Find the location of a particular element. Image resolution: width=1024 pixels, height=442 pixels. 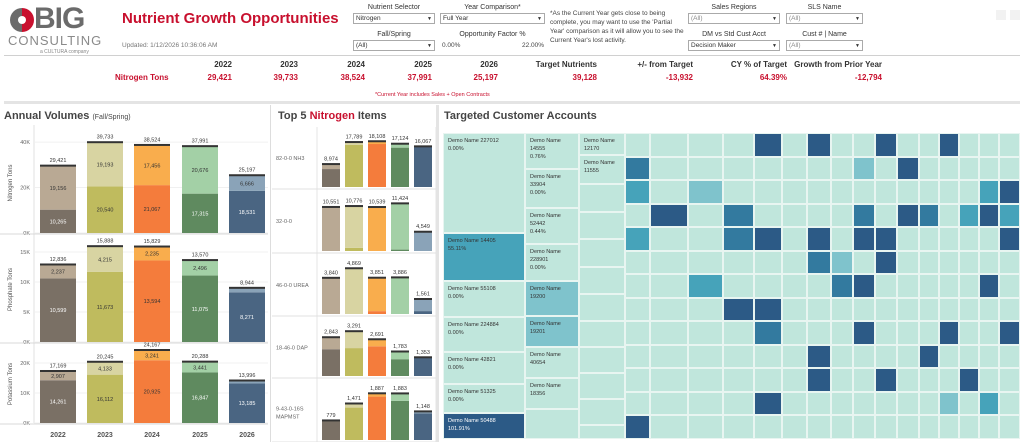

customer-account-cell: Demo Name 224884 0.00% is located at coordinates (484, 334).